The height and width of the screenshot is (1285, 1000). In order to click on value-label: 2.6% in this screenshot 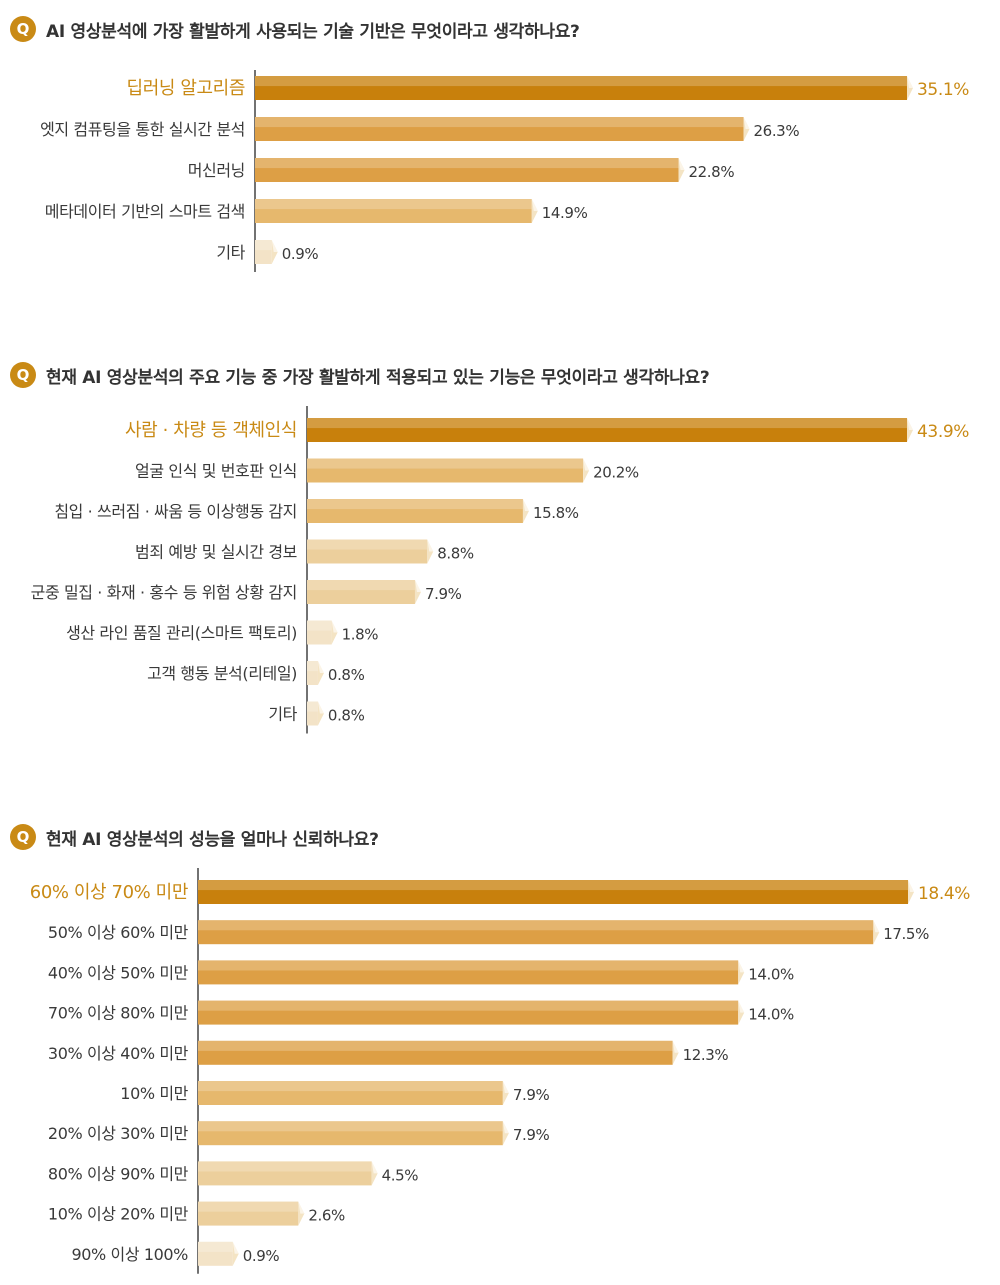, I will do `click(326, 1216)`.